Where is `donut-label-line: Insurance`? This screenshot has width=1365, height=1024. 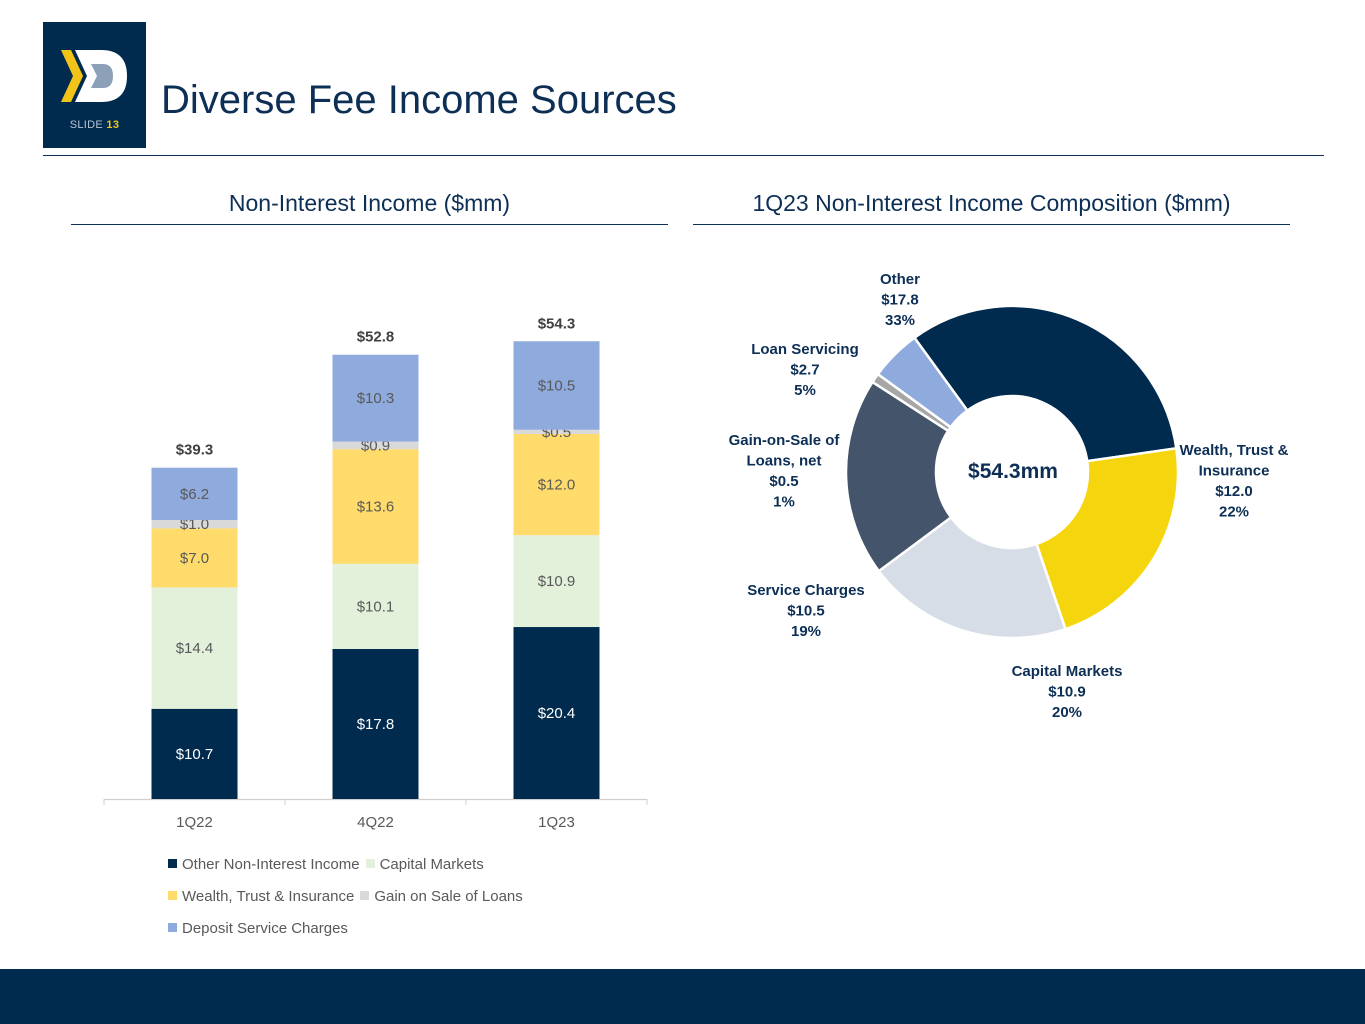 donut-label-line: Insurance is located at coordinates (1234, 471).